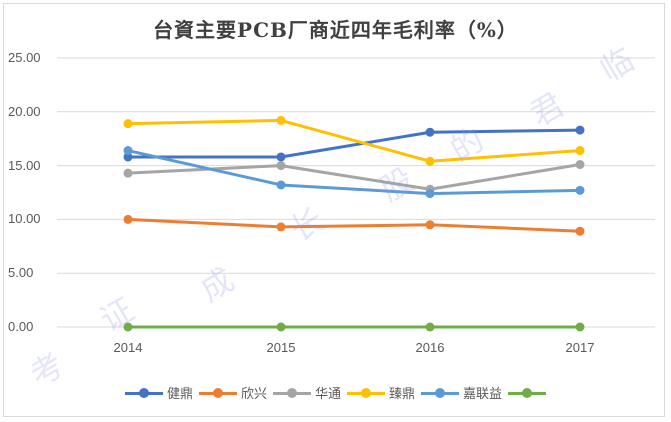 The height and width of the screenshot is (422, 671). I want to click on legend-label: 健鼎, so click(179, 394).